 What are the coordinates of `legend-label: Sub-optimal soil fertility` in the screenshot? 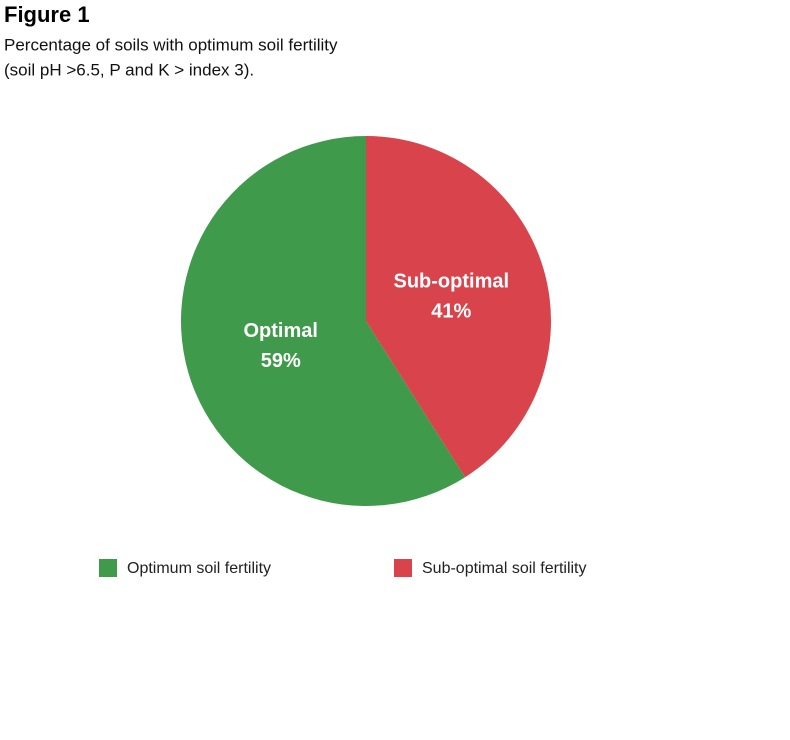 It's located at (504, 568).